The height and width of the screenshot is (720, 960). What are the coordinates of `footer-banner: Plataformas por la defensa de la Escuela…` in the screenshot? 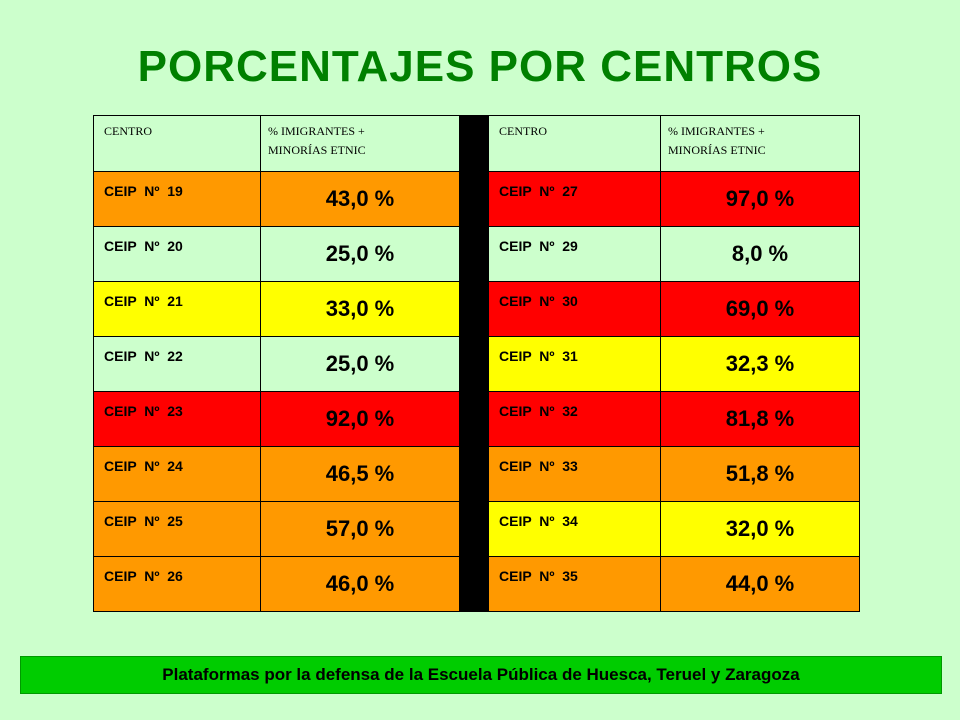 It's located at (481, 675).